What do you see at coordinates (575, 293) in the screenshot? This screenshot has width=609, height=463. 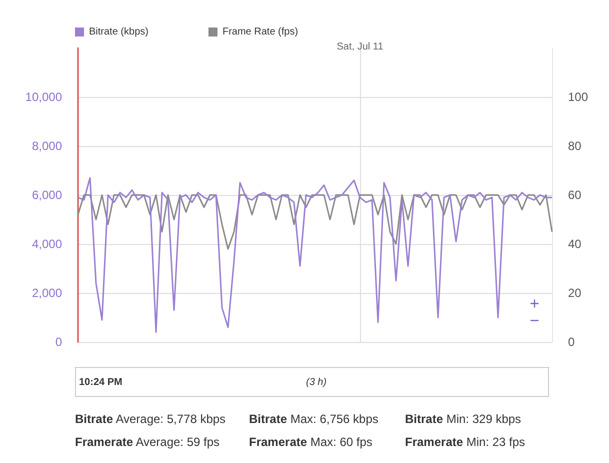 I see `y2-tick-label: 20` at bounding box center [575, 293].